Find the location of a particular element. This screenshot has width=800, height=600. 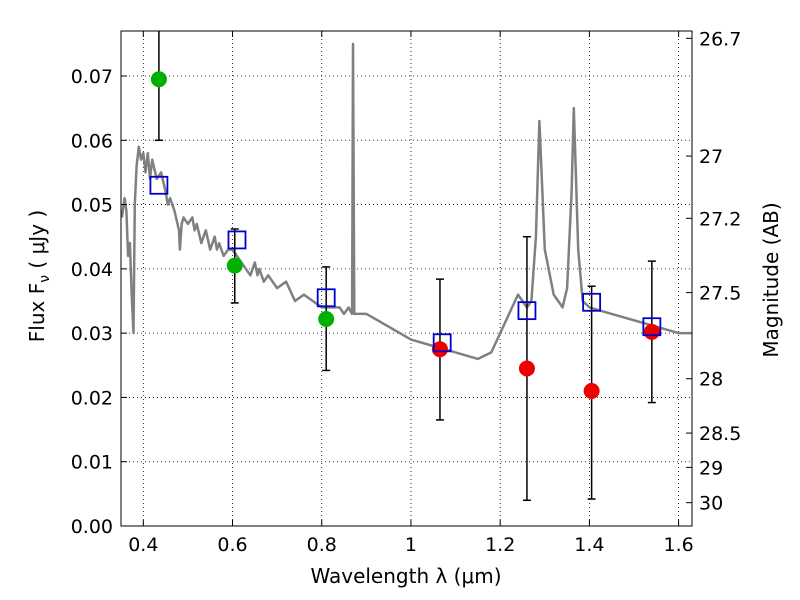

y-tick-label: 0.01 is located at coordinates (92, 463).